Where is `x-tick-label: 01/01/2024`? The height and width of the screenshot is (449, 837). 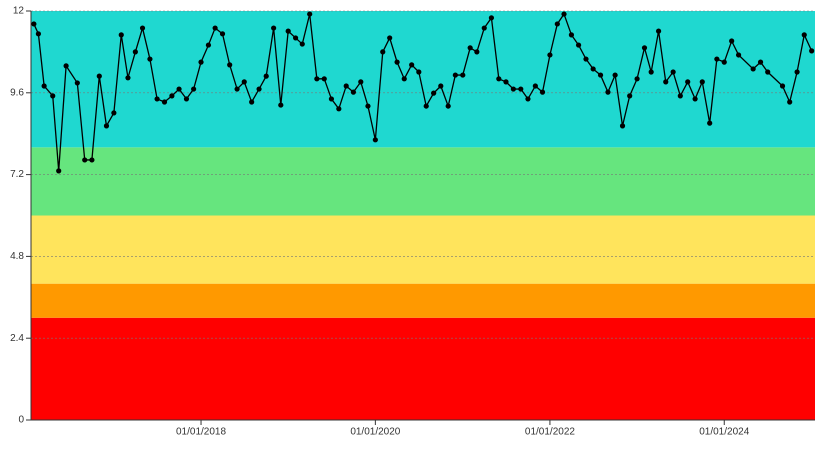
x-tick-label: 01/01/2024 is located at coordinates (724, 432).